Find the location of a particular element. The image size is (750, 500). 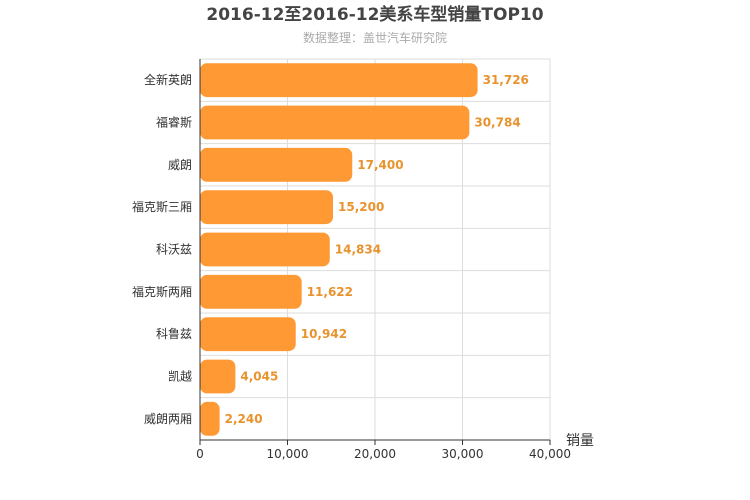

x-axis-title: 销量 is located at coordinates (580, 441).